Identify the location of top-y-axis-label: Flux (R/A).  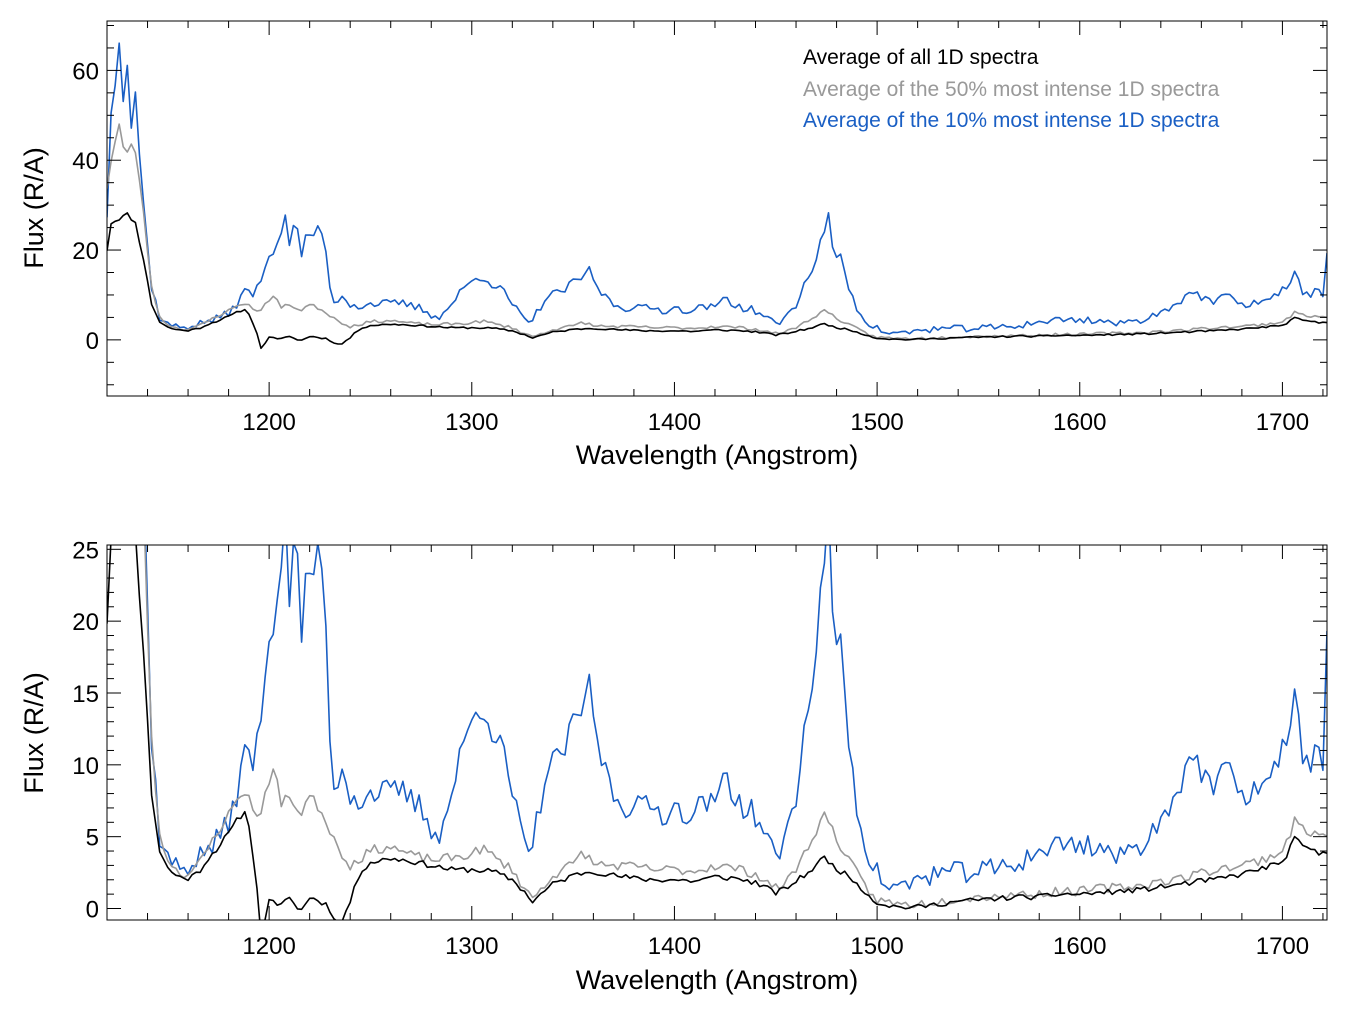
(34, 208).